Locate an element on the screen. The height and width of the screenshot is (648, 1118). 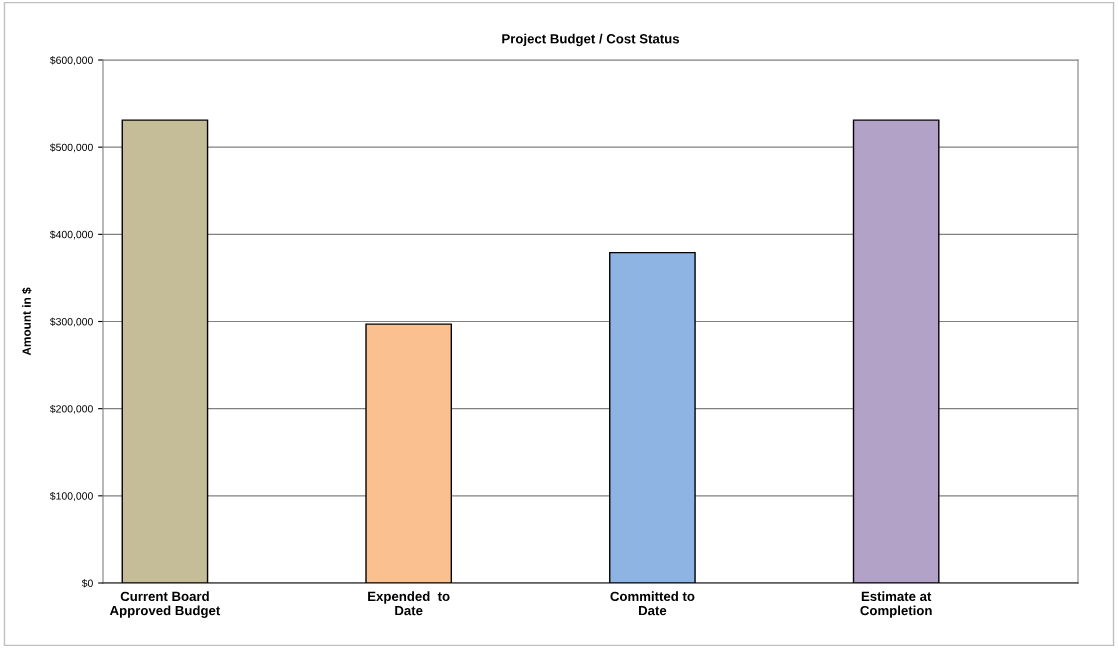
y-tick-label: $400,000 is located at coordinates (71, 235).